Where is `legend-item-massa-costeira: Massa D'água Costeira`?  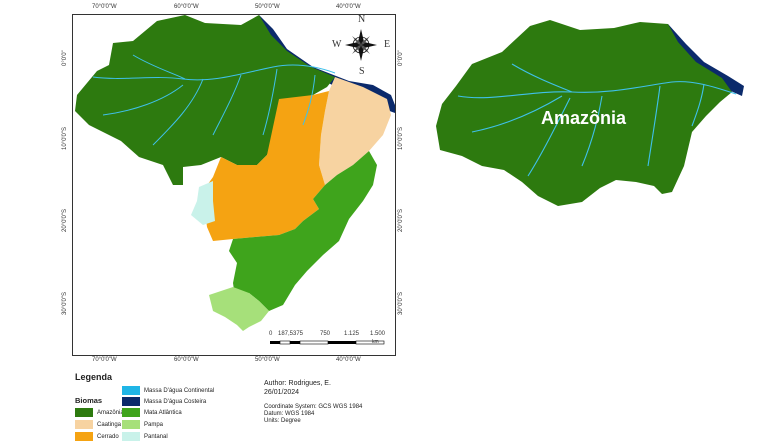 legend-item-massa-costeira: Massa D'água Costeira is located at coordinates (164, 401).